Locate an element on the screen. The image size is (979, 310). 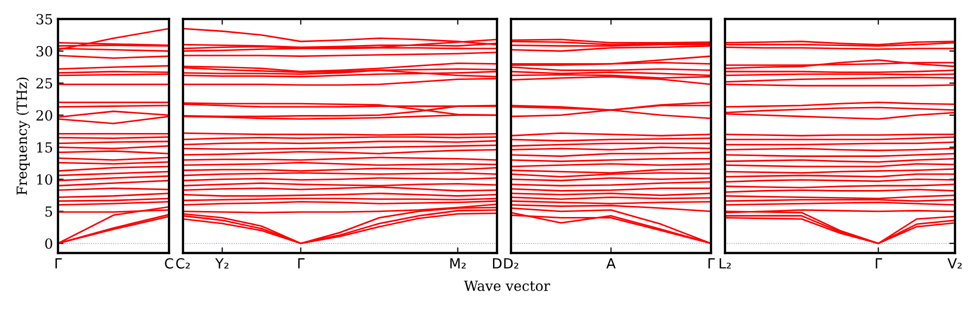
x-tick-label: C₂ is located at coordinates (183, 263).